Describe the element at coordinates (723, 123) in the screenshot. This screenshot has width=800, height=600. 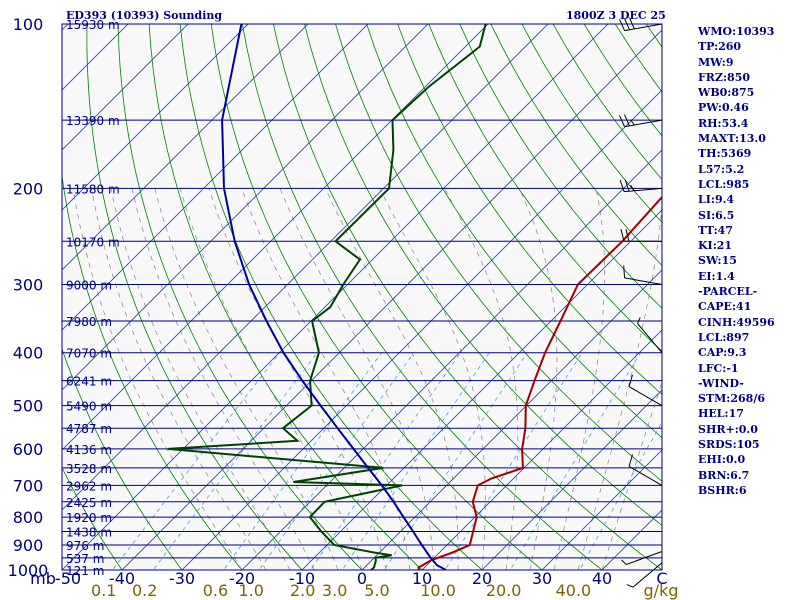
I see `index-item: RH:53.4` at that location.